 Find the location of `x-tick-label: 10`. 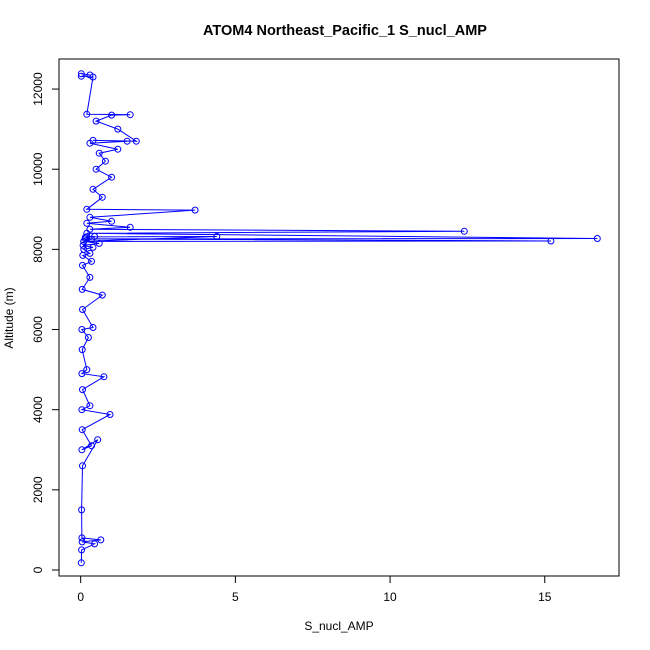

x-tick-label: 10 is located at coordinates (390, 597).